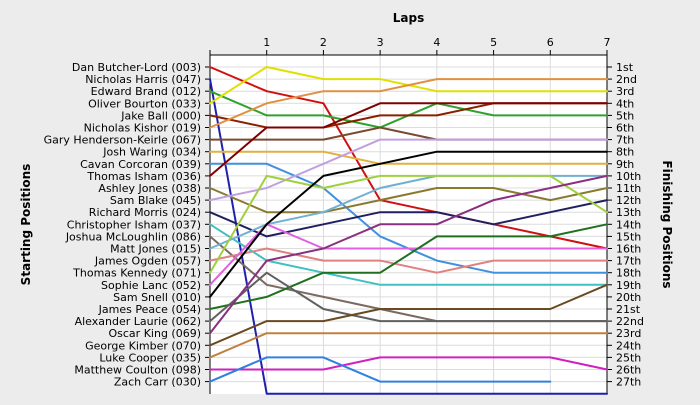 This screenshot has height=405, width=700. What do you see at coordinates (140, 164) in the screenshot?
I see `starting-position-label: Cavan Corcoran (039)` at bounding box center [140, 164].